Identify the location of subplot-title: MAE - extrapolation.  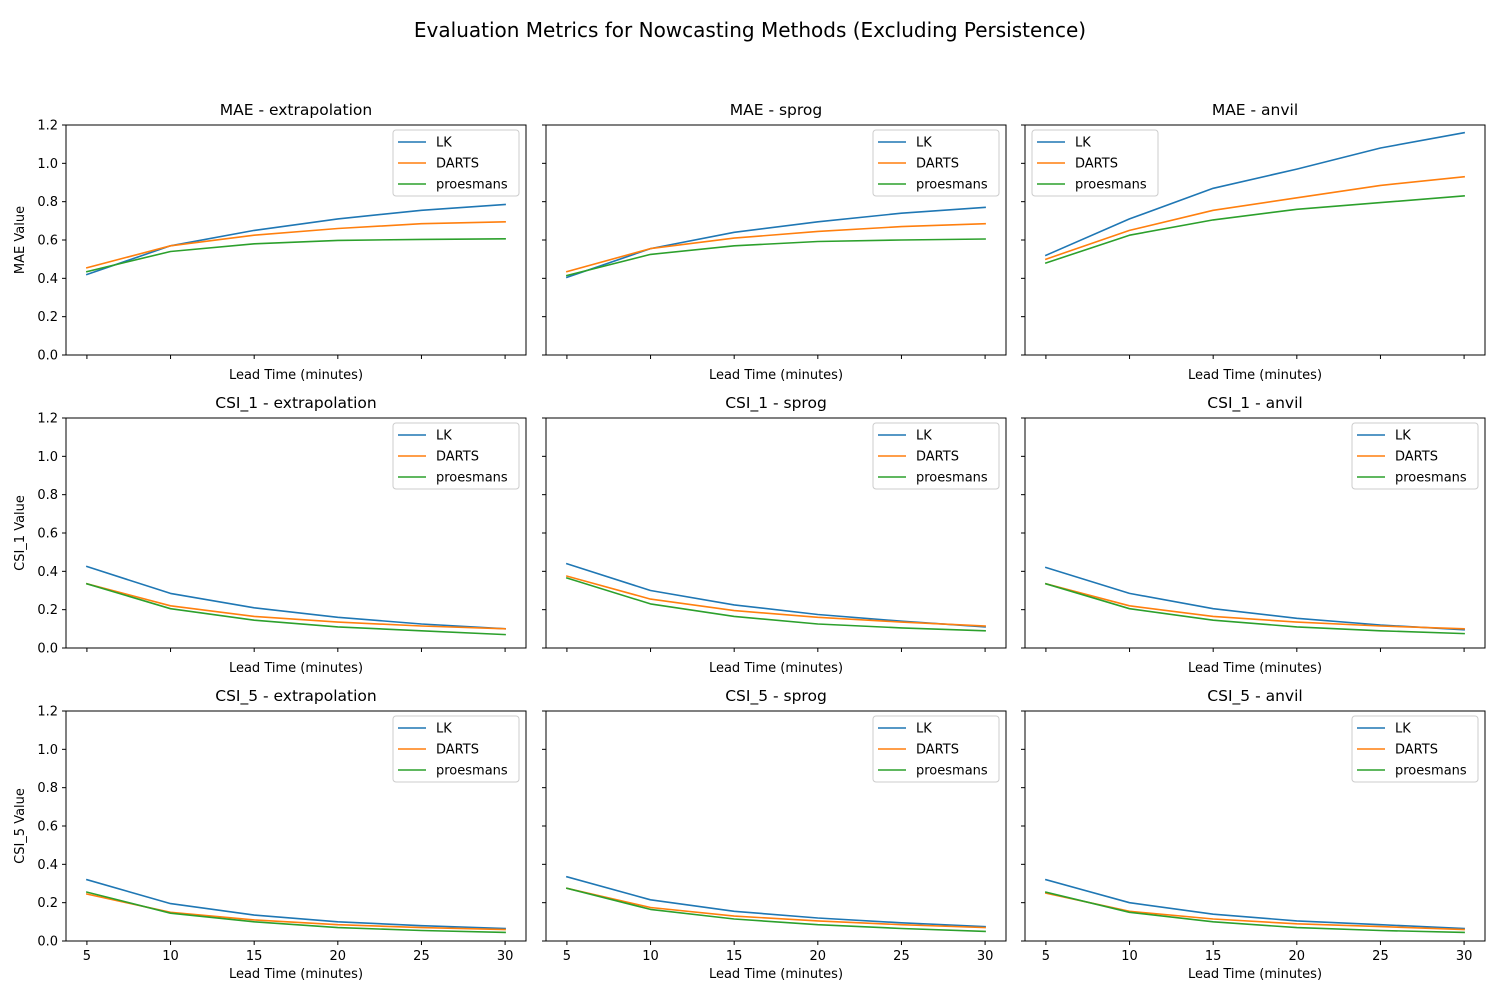
(296, 110).